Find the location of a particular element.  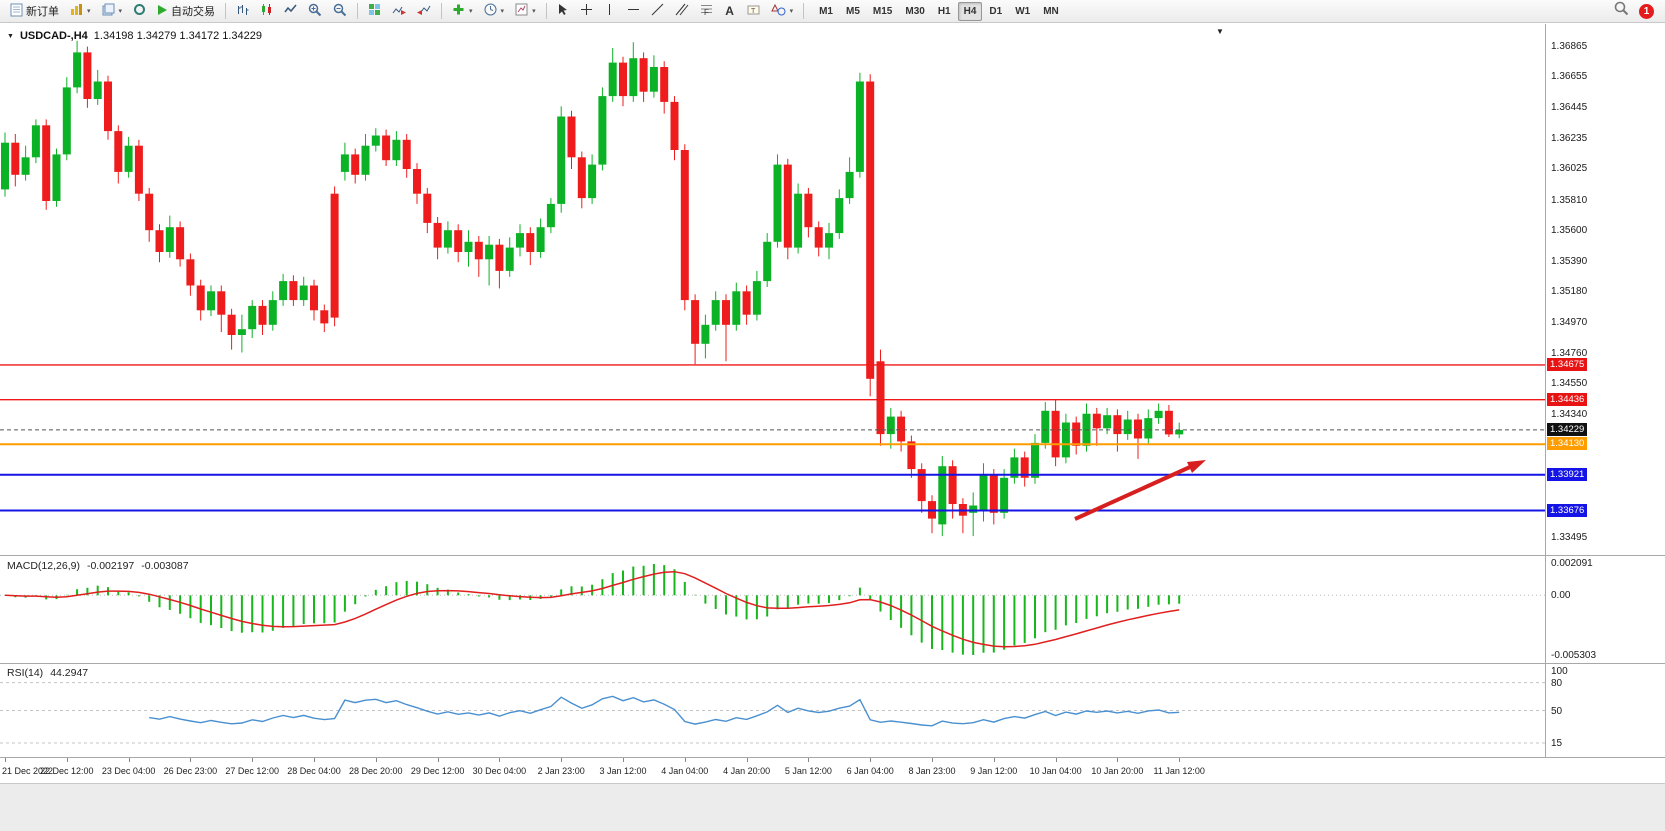

tile-windows-button is located at coordinates (374, 11).